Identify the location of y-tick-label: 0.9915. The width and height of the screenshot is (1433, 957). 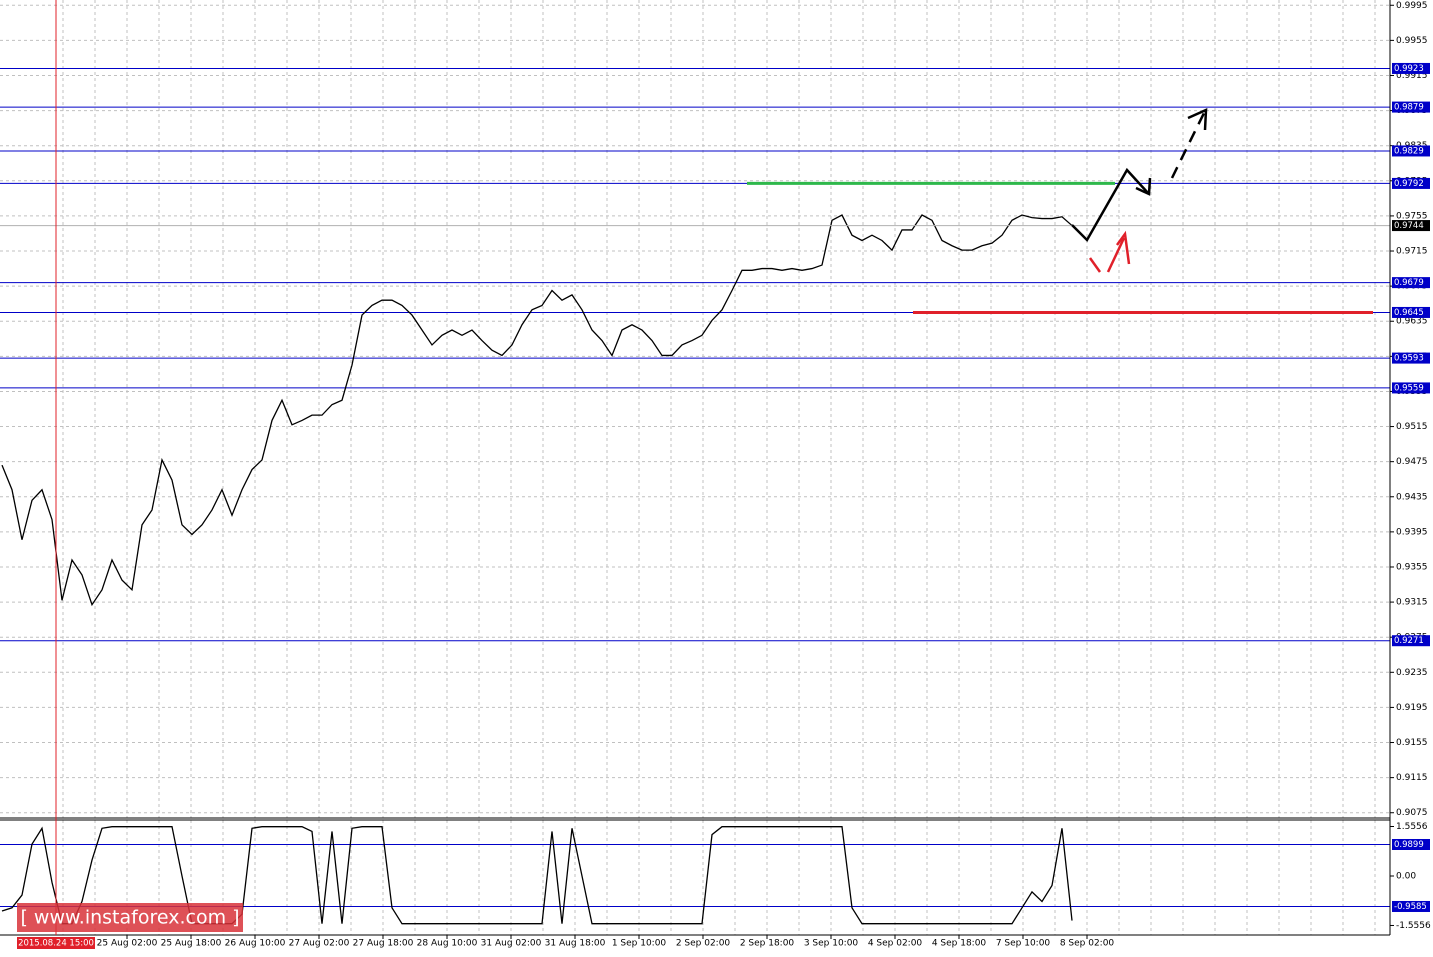
(1412, 76).